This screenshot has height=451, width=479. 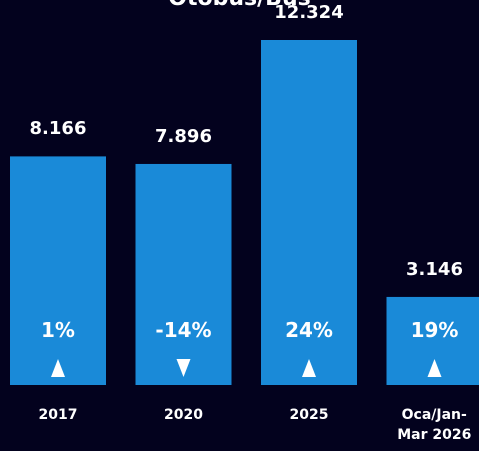 I want to click on change-label: 19%, so click(x=434, y=330).